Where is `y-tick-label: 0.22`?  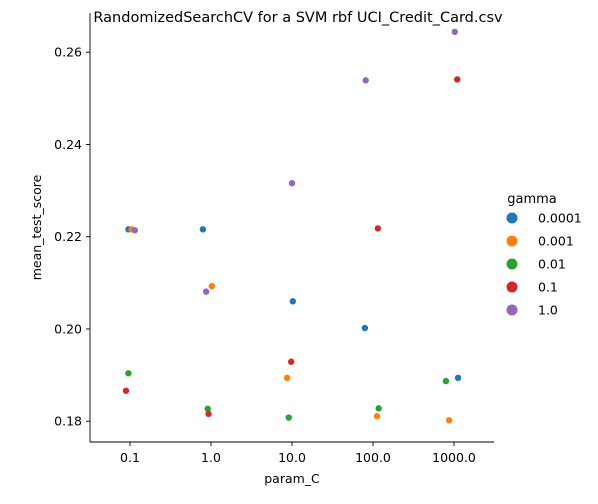
y-tick-label: 0.22 is located at coordinates (68, 236).